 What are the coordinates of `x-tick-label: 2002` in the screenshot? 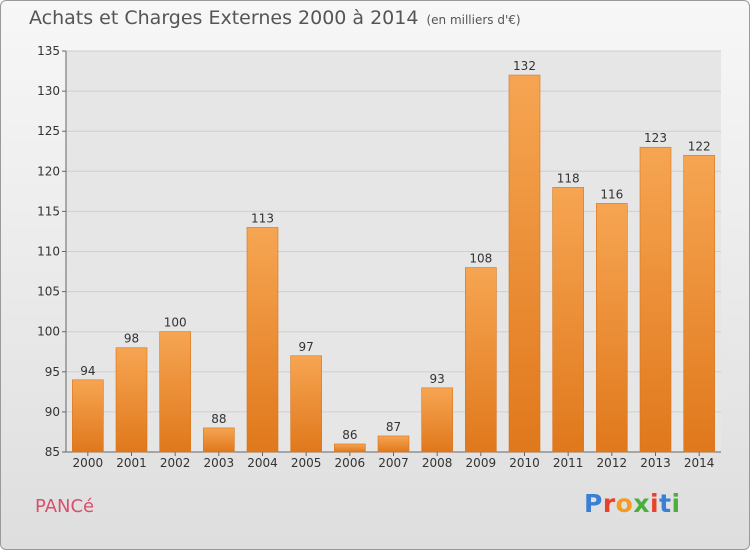 It's located at (175, 463).